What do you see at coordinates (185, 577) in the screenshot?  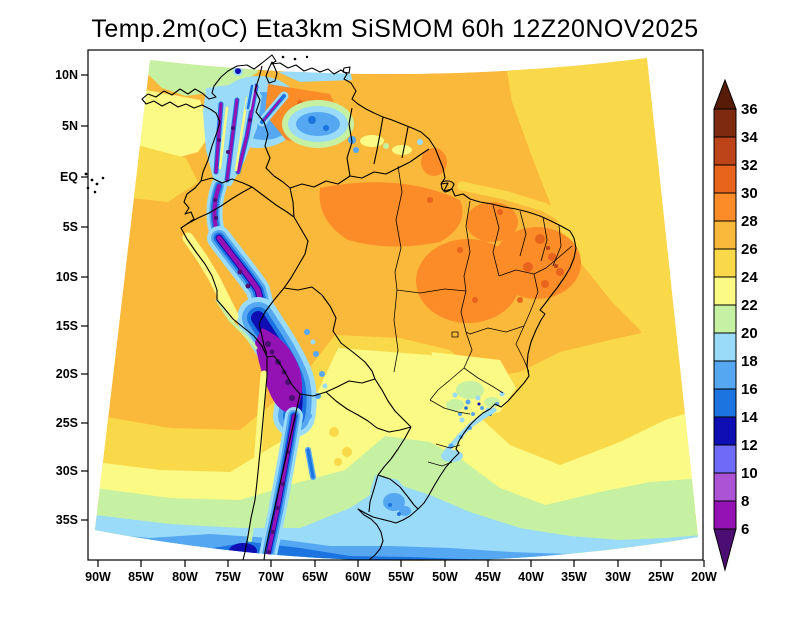 I see `x-tick-label: 80W` at bounding box center [185, 577].